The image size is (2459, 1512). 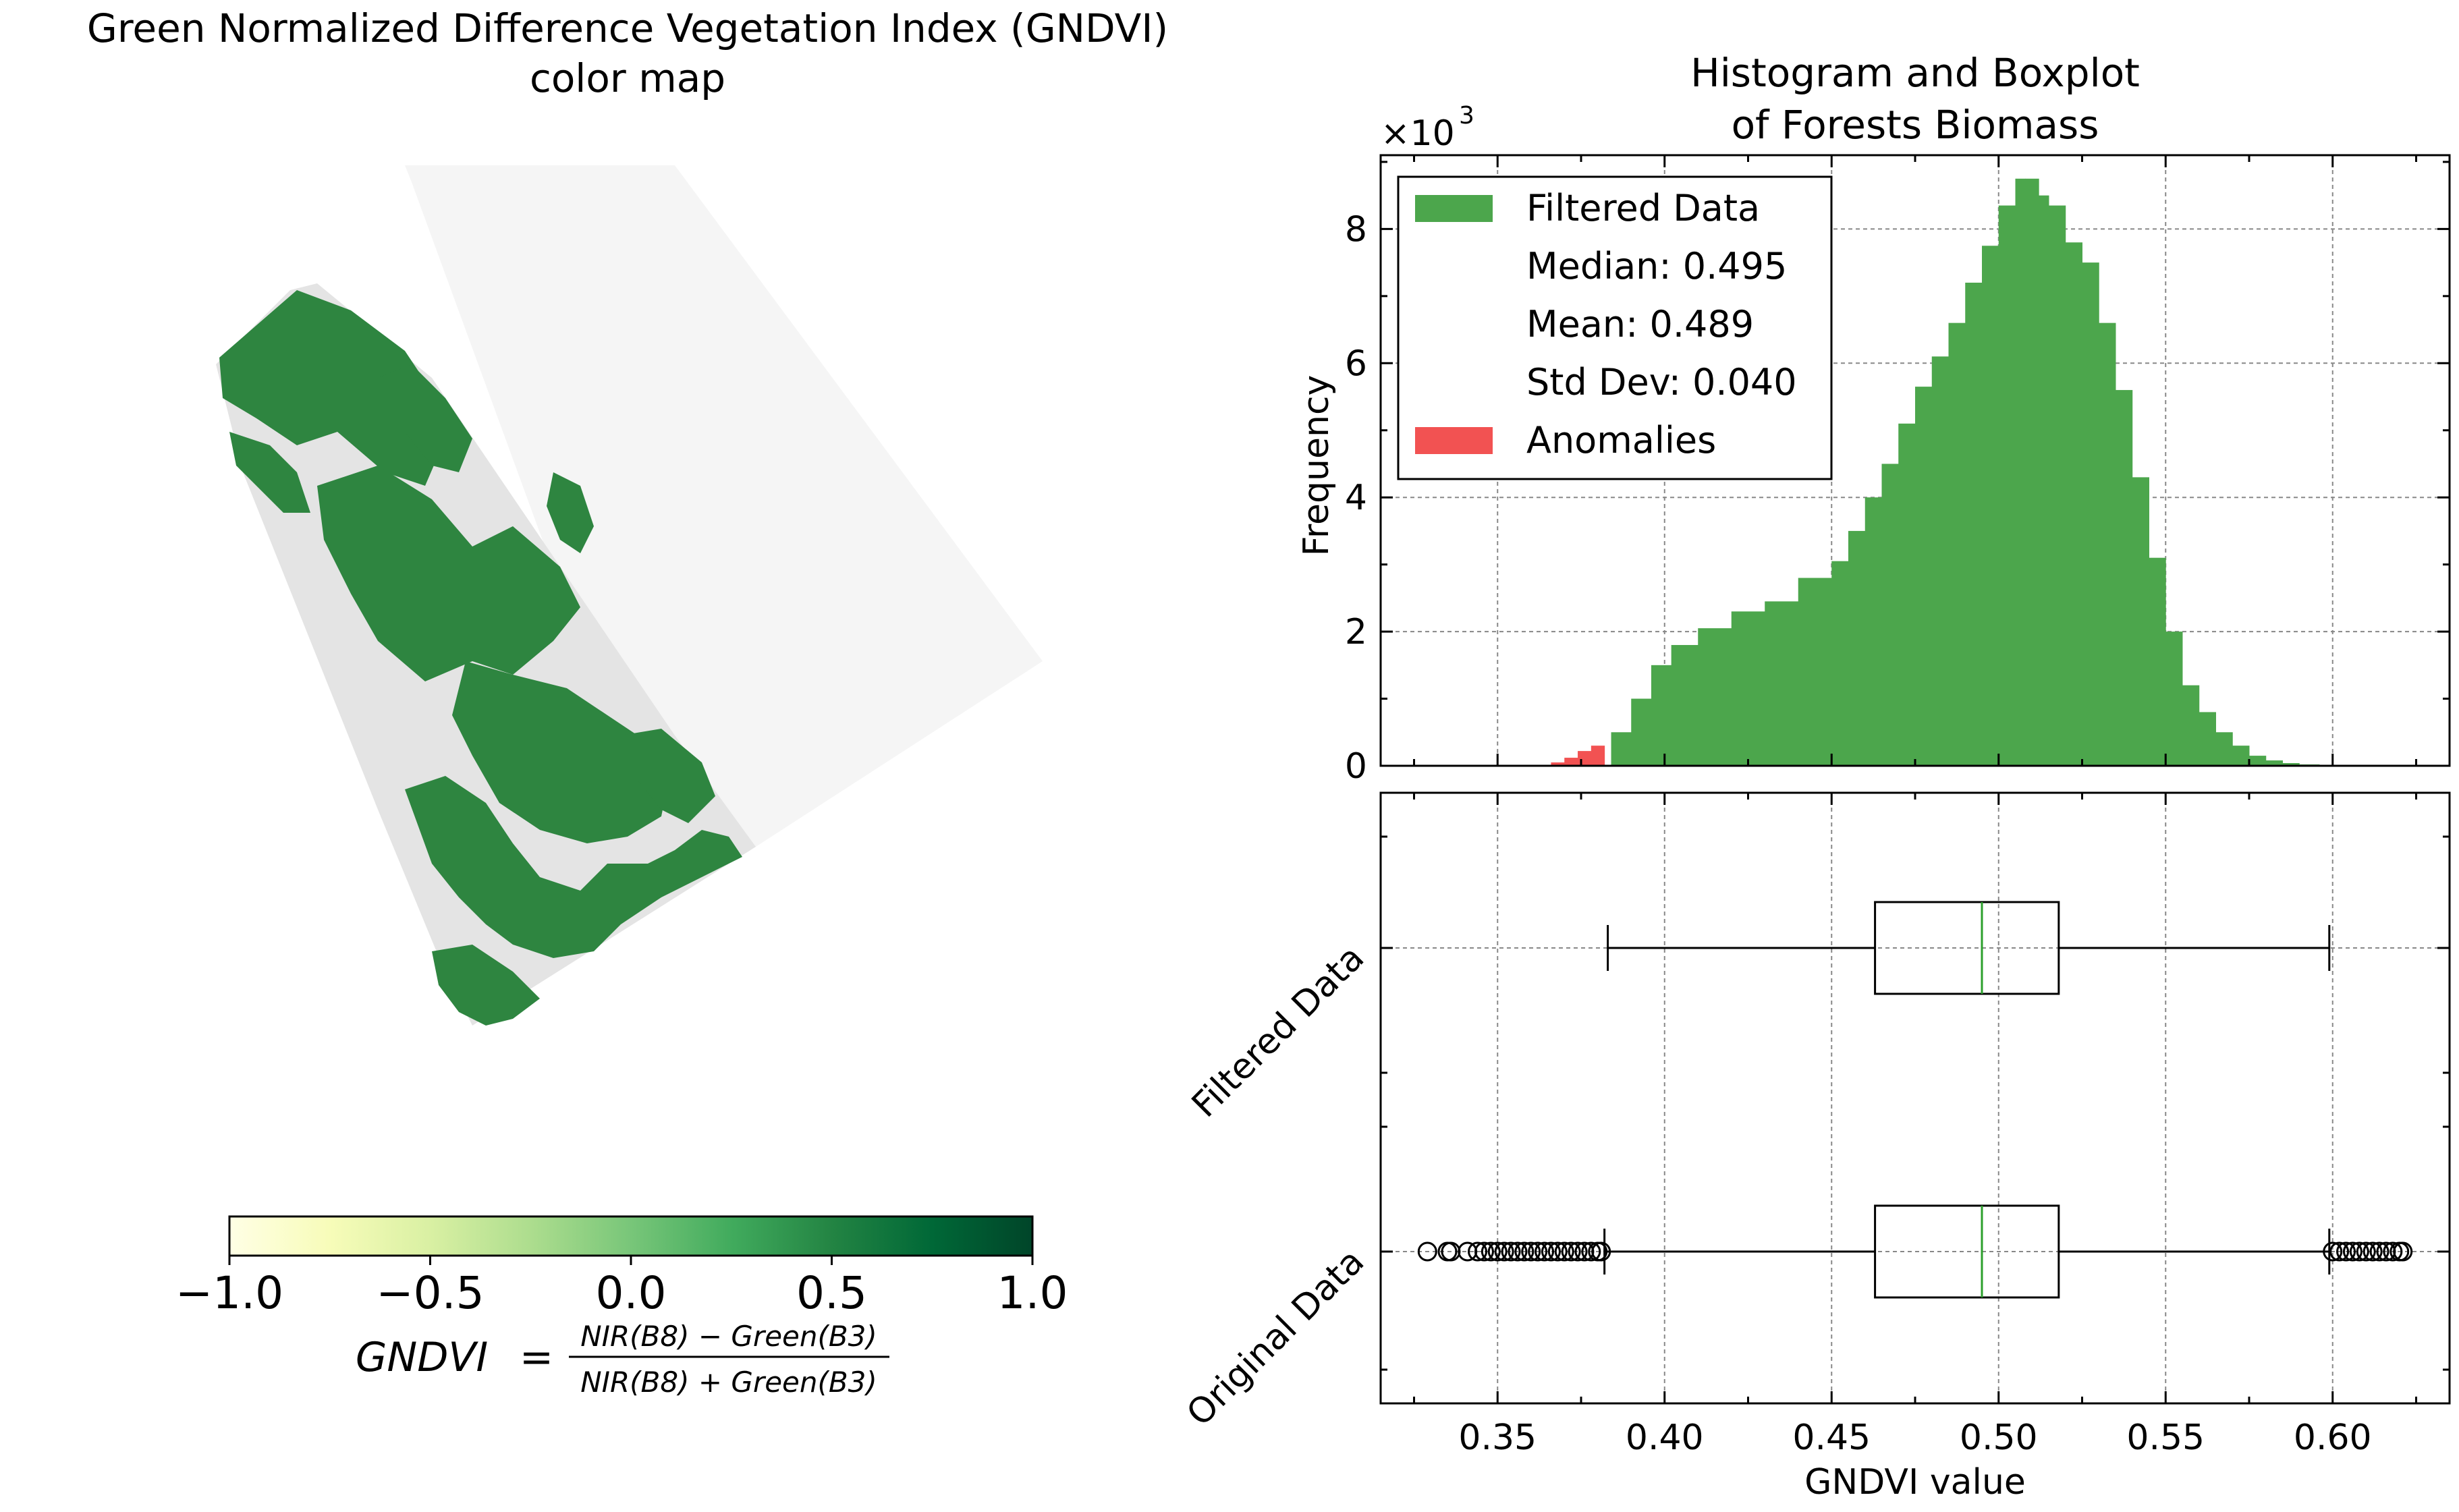 I want to click on y-scale-multiplier: ×10 3, so click(x=1428, y=128).